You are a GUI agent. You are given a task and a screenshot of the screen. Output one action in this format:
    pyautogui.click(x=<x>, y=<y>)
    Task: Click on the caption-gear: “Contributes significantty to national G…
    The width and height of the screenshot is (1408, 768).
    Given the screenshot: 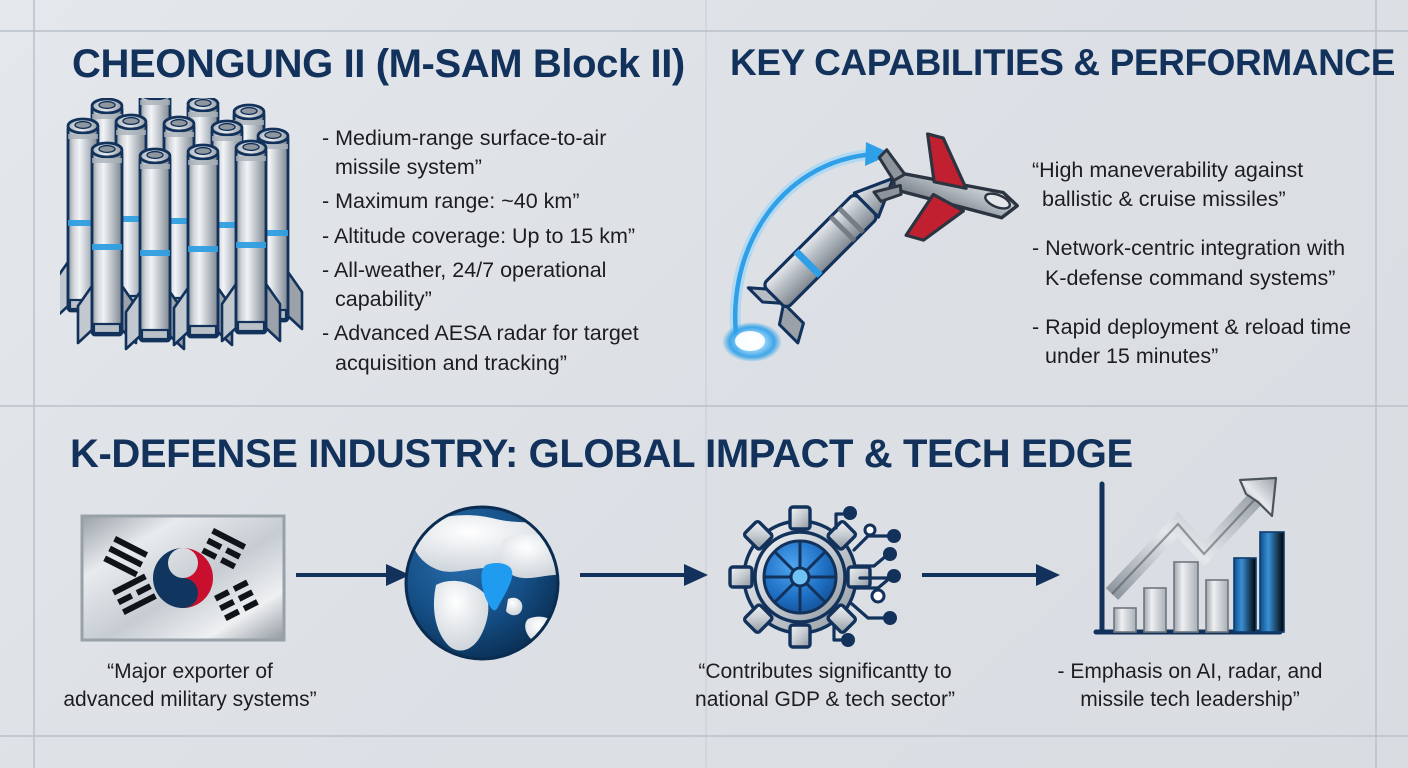 What is the action you would take?
    pyautogui.click(x=825, y=685)
    